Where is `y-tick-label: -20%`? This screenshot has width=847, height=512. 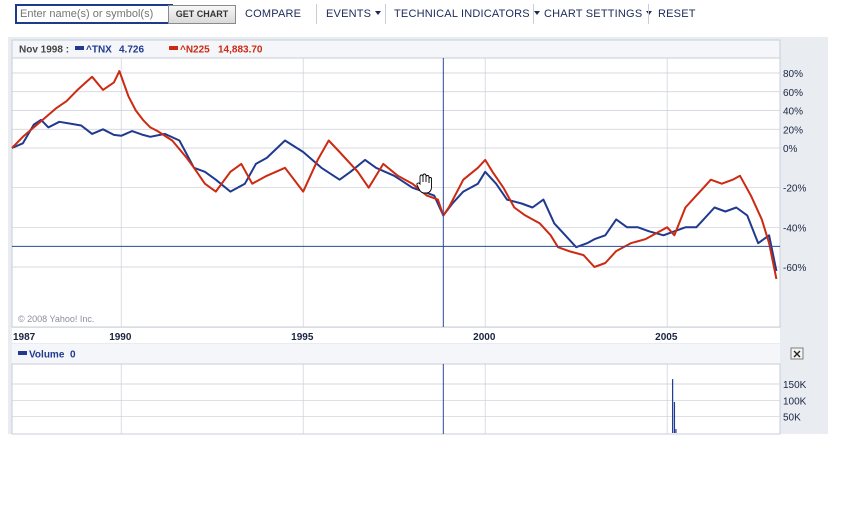
y-tick-label: -20% is located at coordinates (794, 189).